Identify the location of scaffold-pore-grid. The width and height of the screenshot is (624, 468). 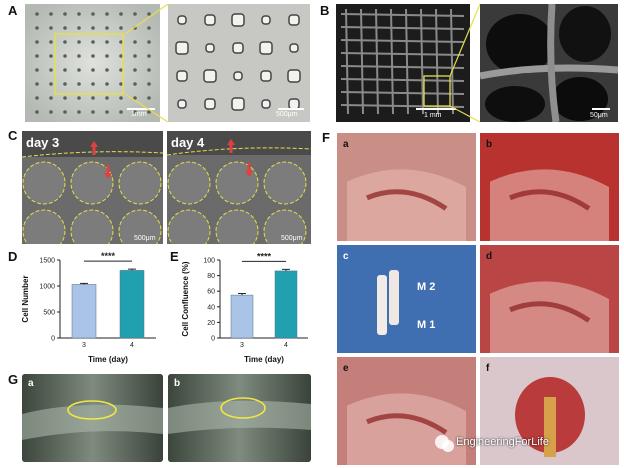
(239, 63).